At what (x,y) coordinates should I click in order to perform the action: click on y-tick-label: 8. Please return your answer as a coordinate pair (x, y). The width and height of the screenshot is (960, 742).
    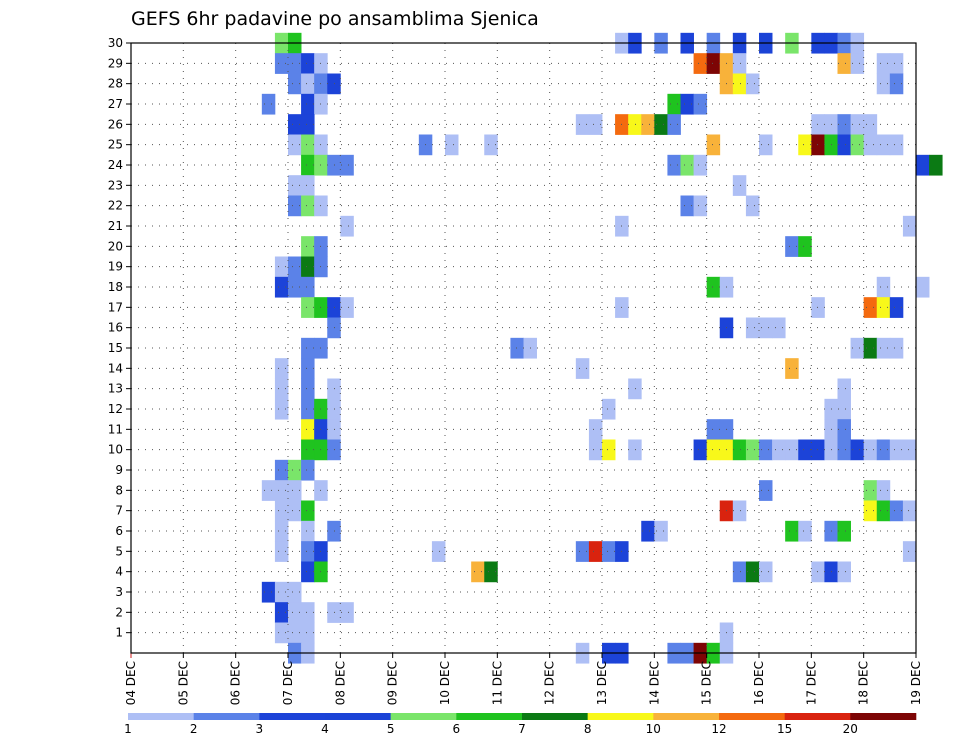
    Looking at the image, I should click on (119, 490).